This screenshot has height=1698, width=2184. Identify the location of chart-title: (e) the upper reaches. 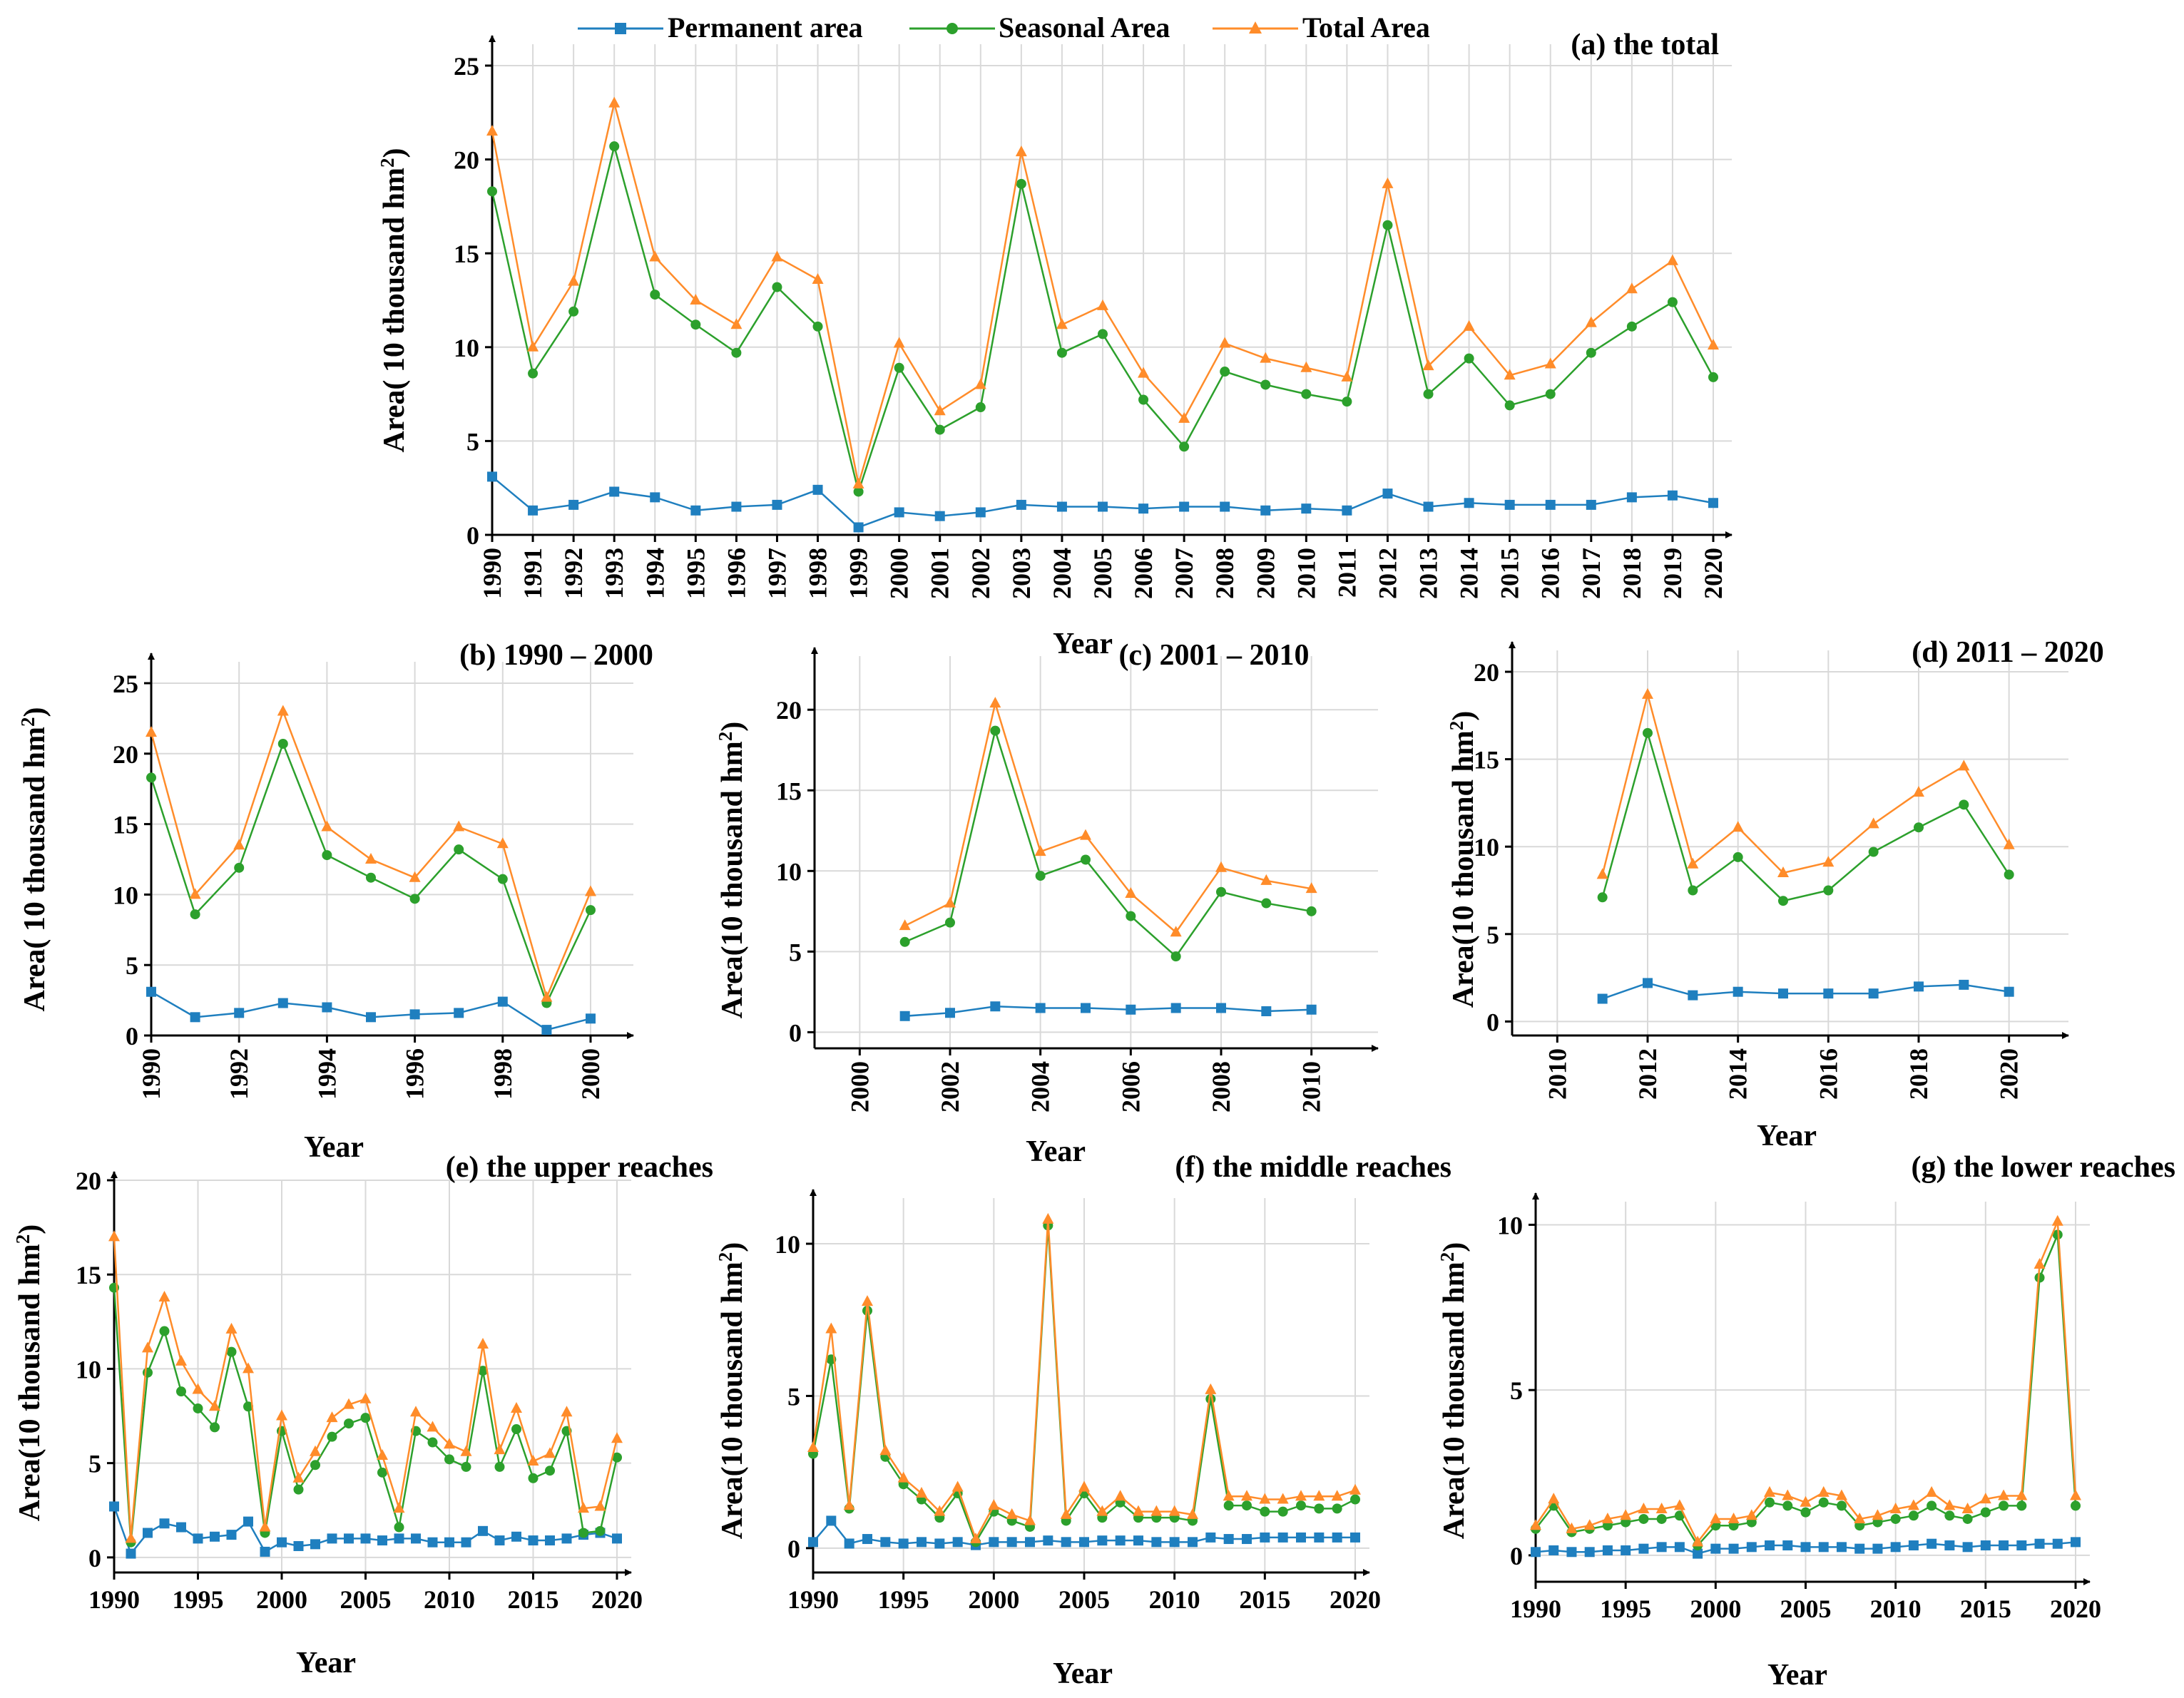
(579, 1167).